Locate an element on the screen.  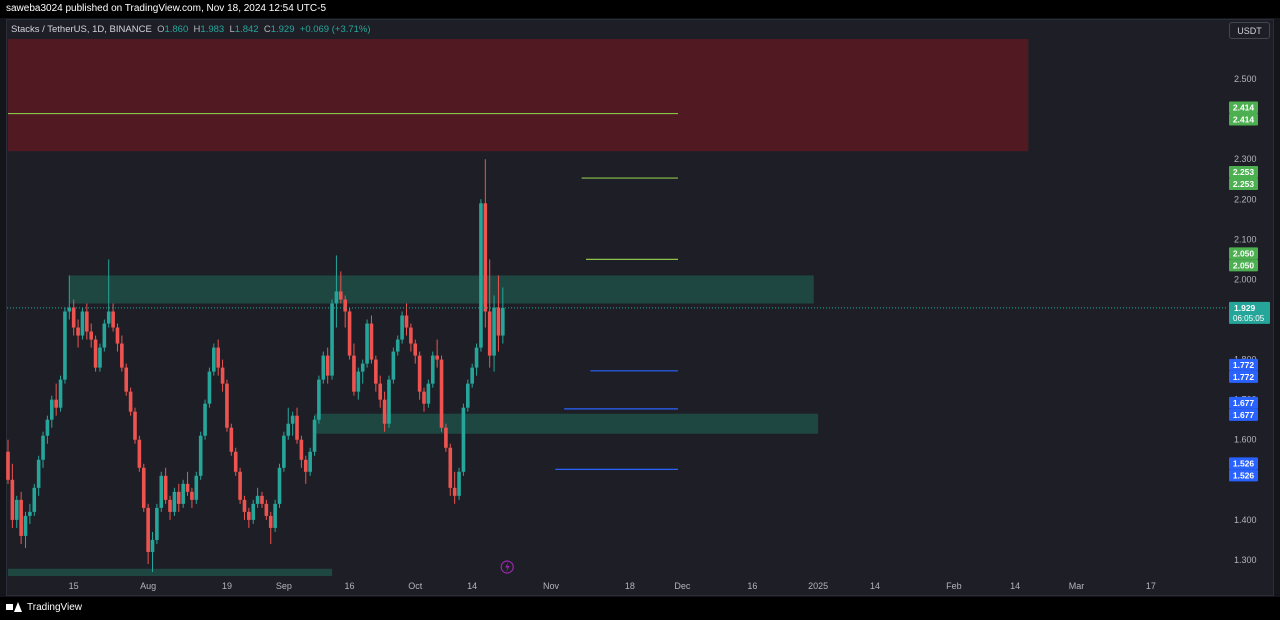
price-tag-text: 2.414 is located at coordinates (1244, 120).